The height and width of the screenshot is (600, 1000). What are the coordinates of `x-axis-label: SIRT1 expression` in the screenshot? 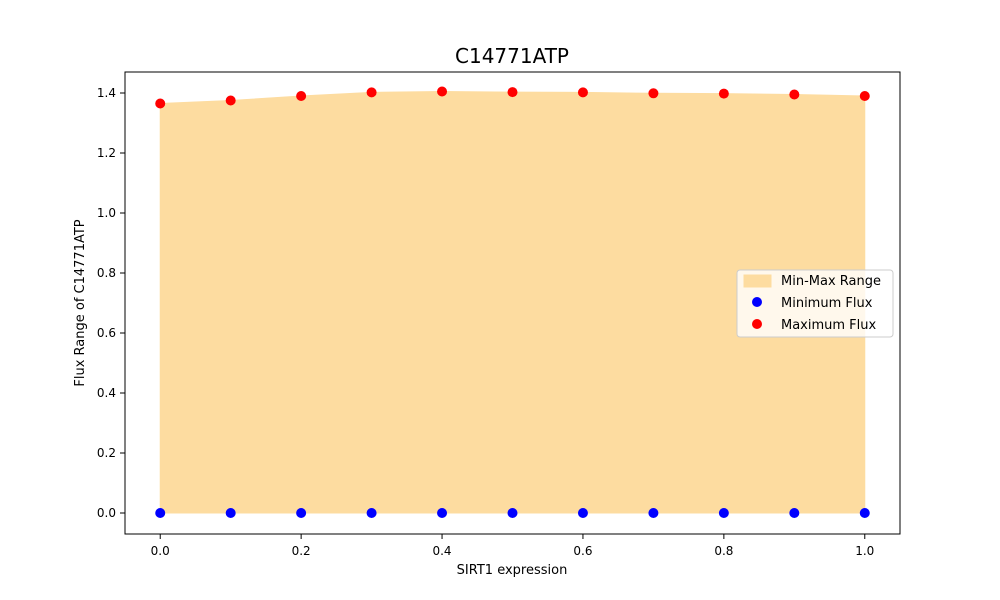 It's located at (512, 570).